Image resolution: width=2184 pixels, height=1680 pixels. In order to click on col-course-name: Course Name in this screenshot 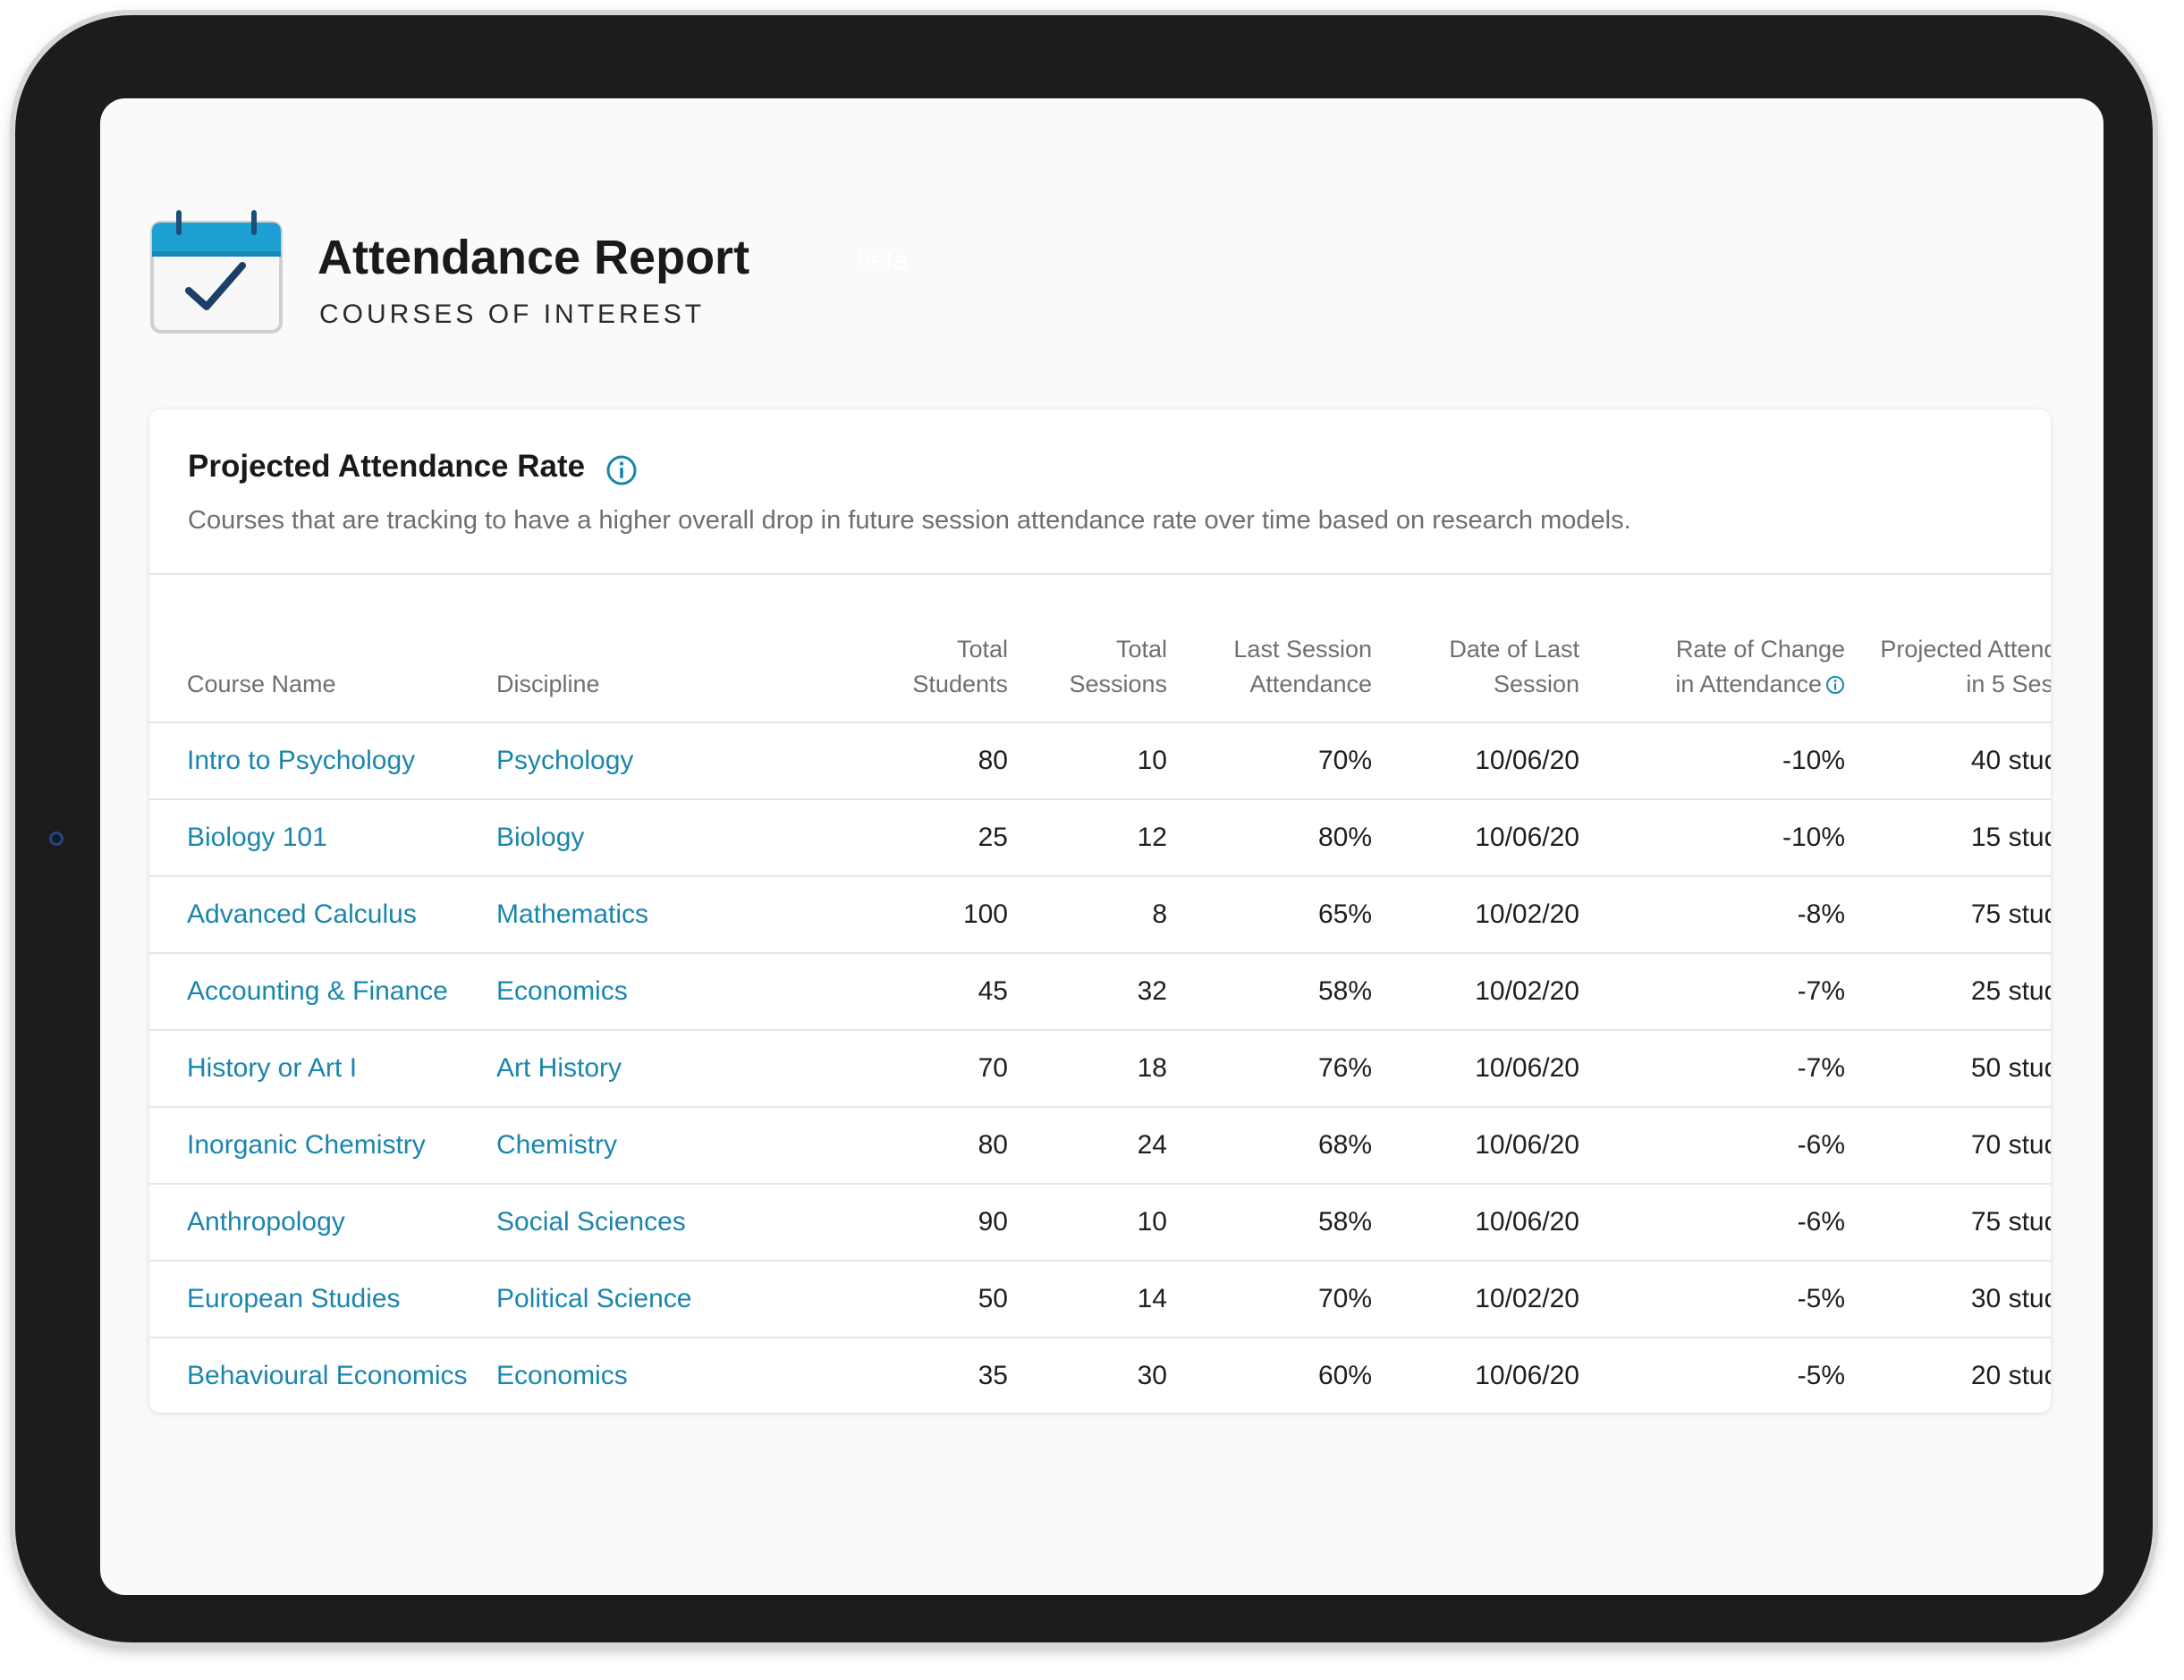, I will do `click(322, 649)`.